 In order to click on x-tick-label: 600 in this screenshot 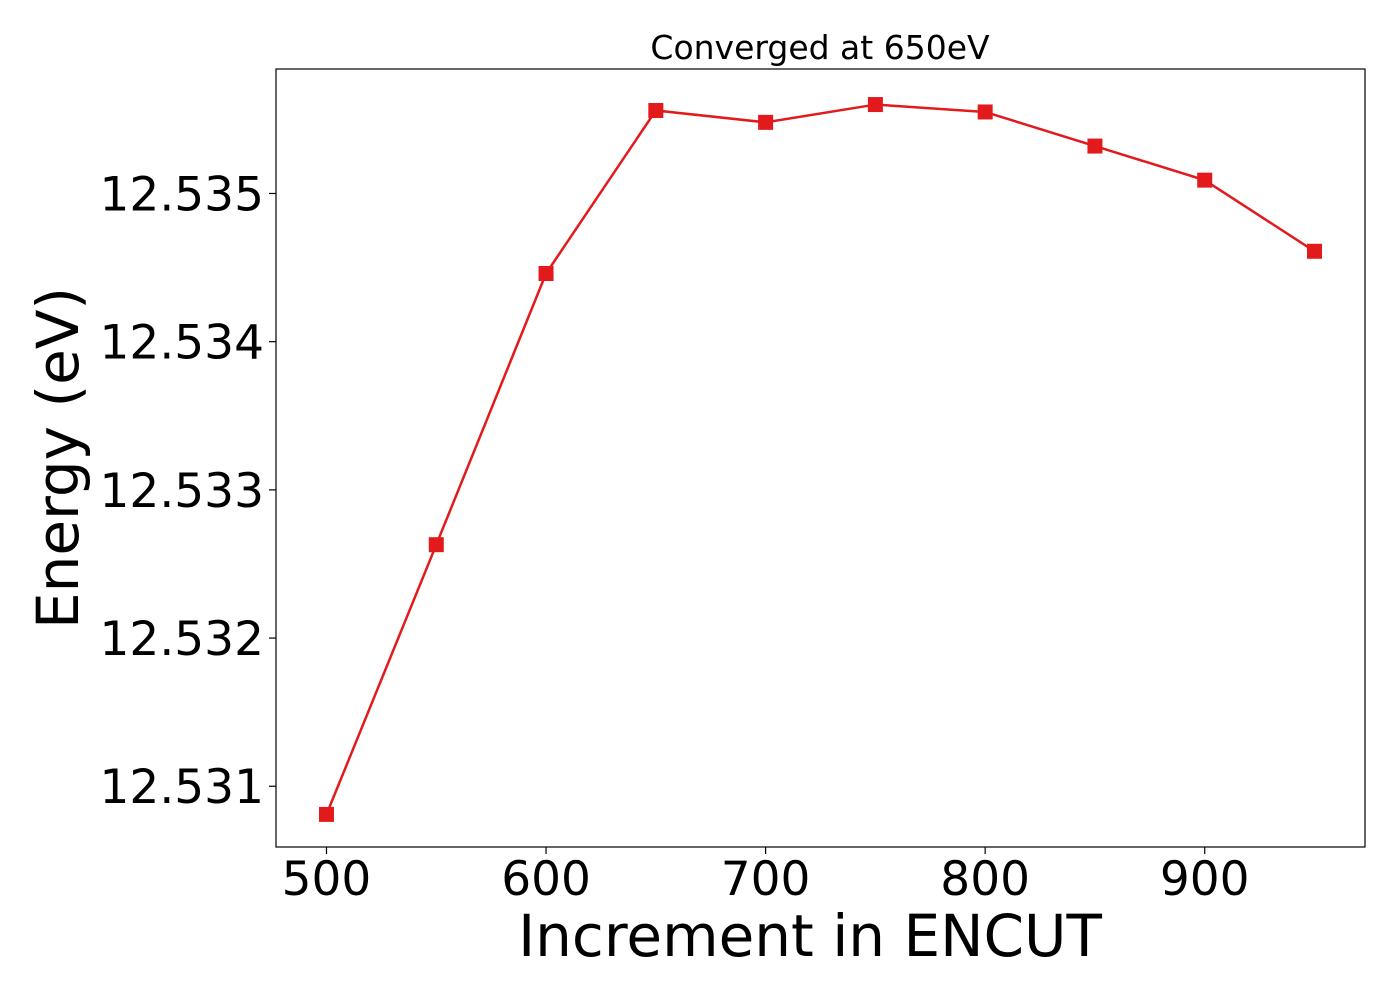, I will do `click(546, 879)`.